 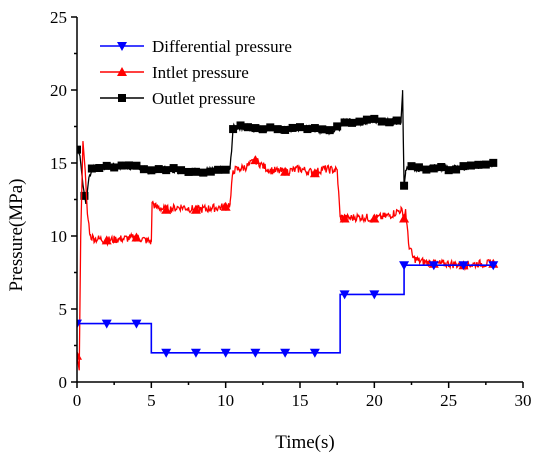 I want to click on x-tick-label: 15, so click(x=300, y=400).